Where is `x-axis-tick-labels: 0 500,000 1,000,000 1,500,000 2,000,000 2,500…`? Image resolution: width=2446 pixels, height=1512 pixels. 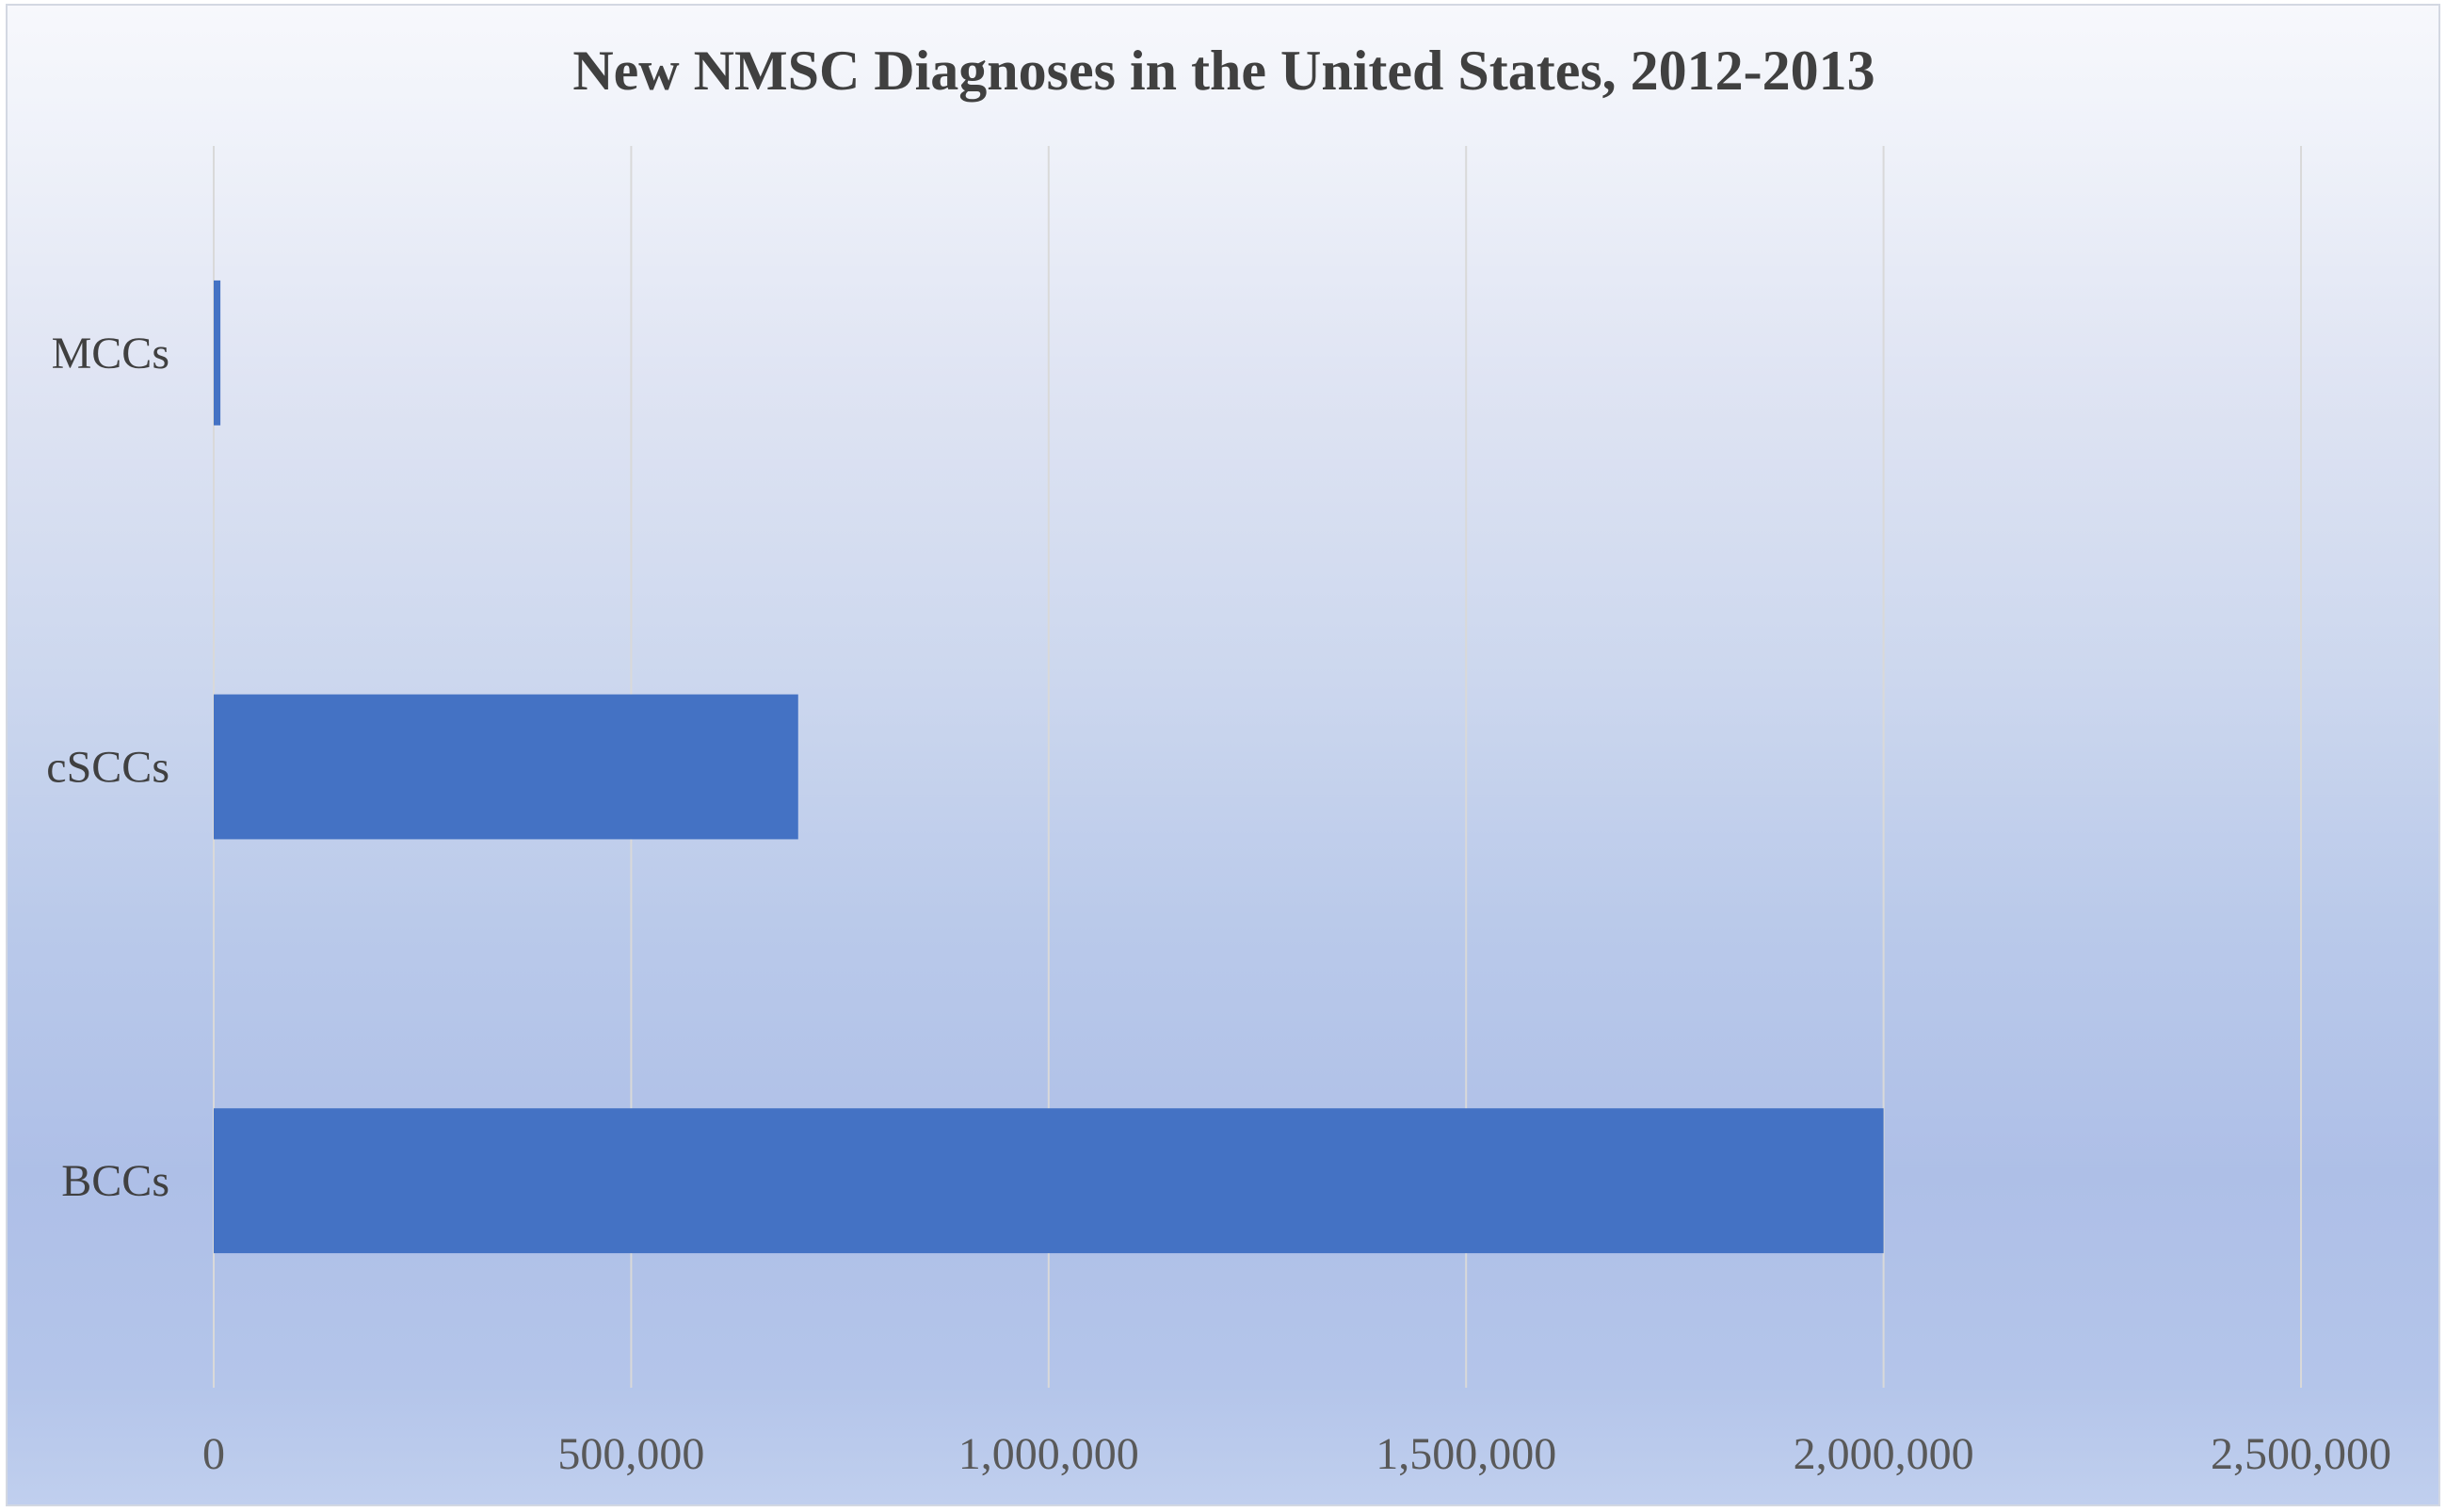
x-axis-tick-labels: 0 500,000 1,000,000 1,500,000 2,000,000 2,500… is located at coordinates (1296, 1454).